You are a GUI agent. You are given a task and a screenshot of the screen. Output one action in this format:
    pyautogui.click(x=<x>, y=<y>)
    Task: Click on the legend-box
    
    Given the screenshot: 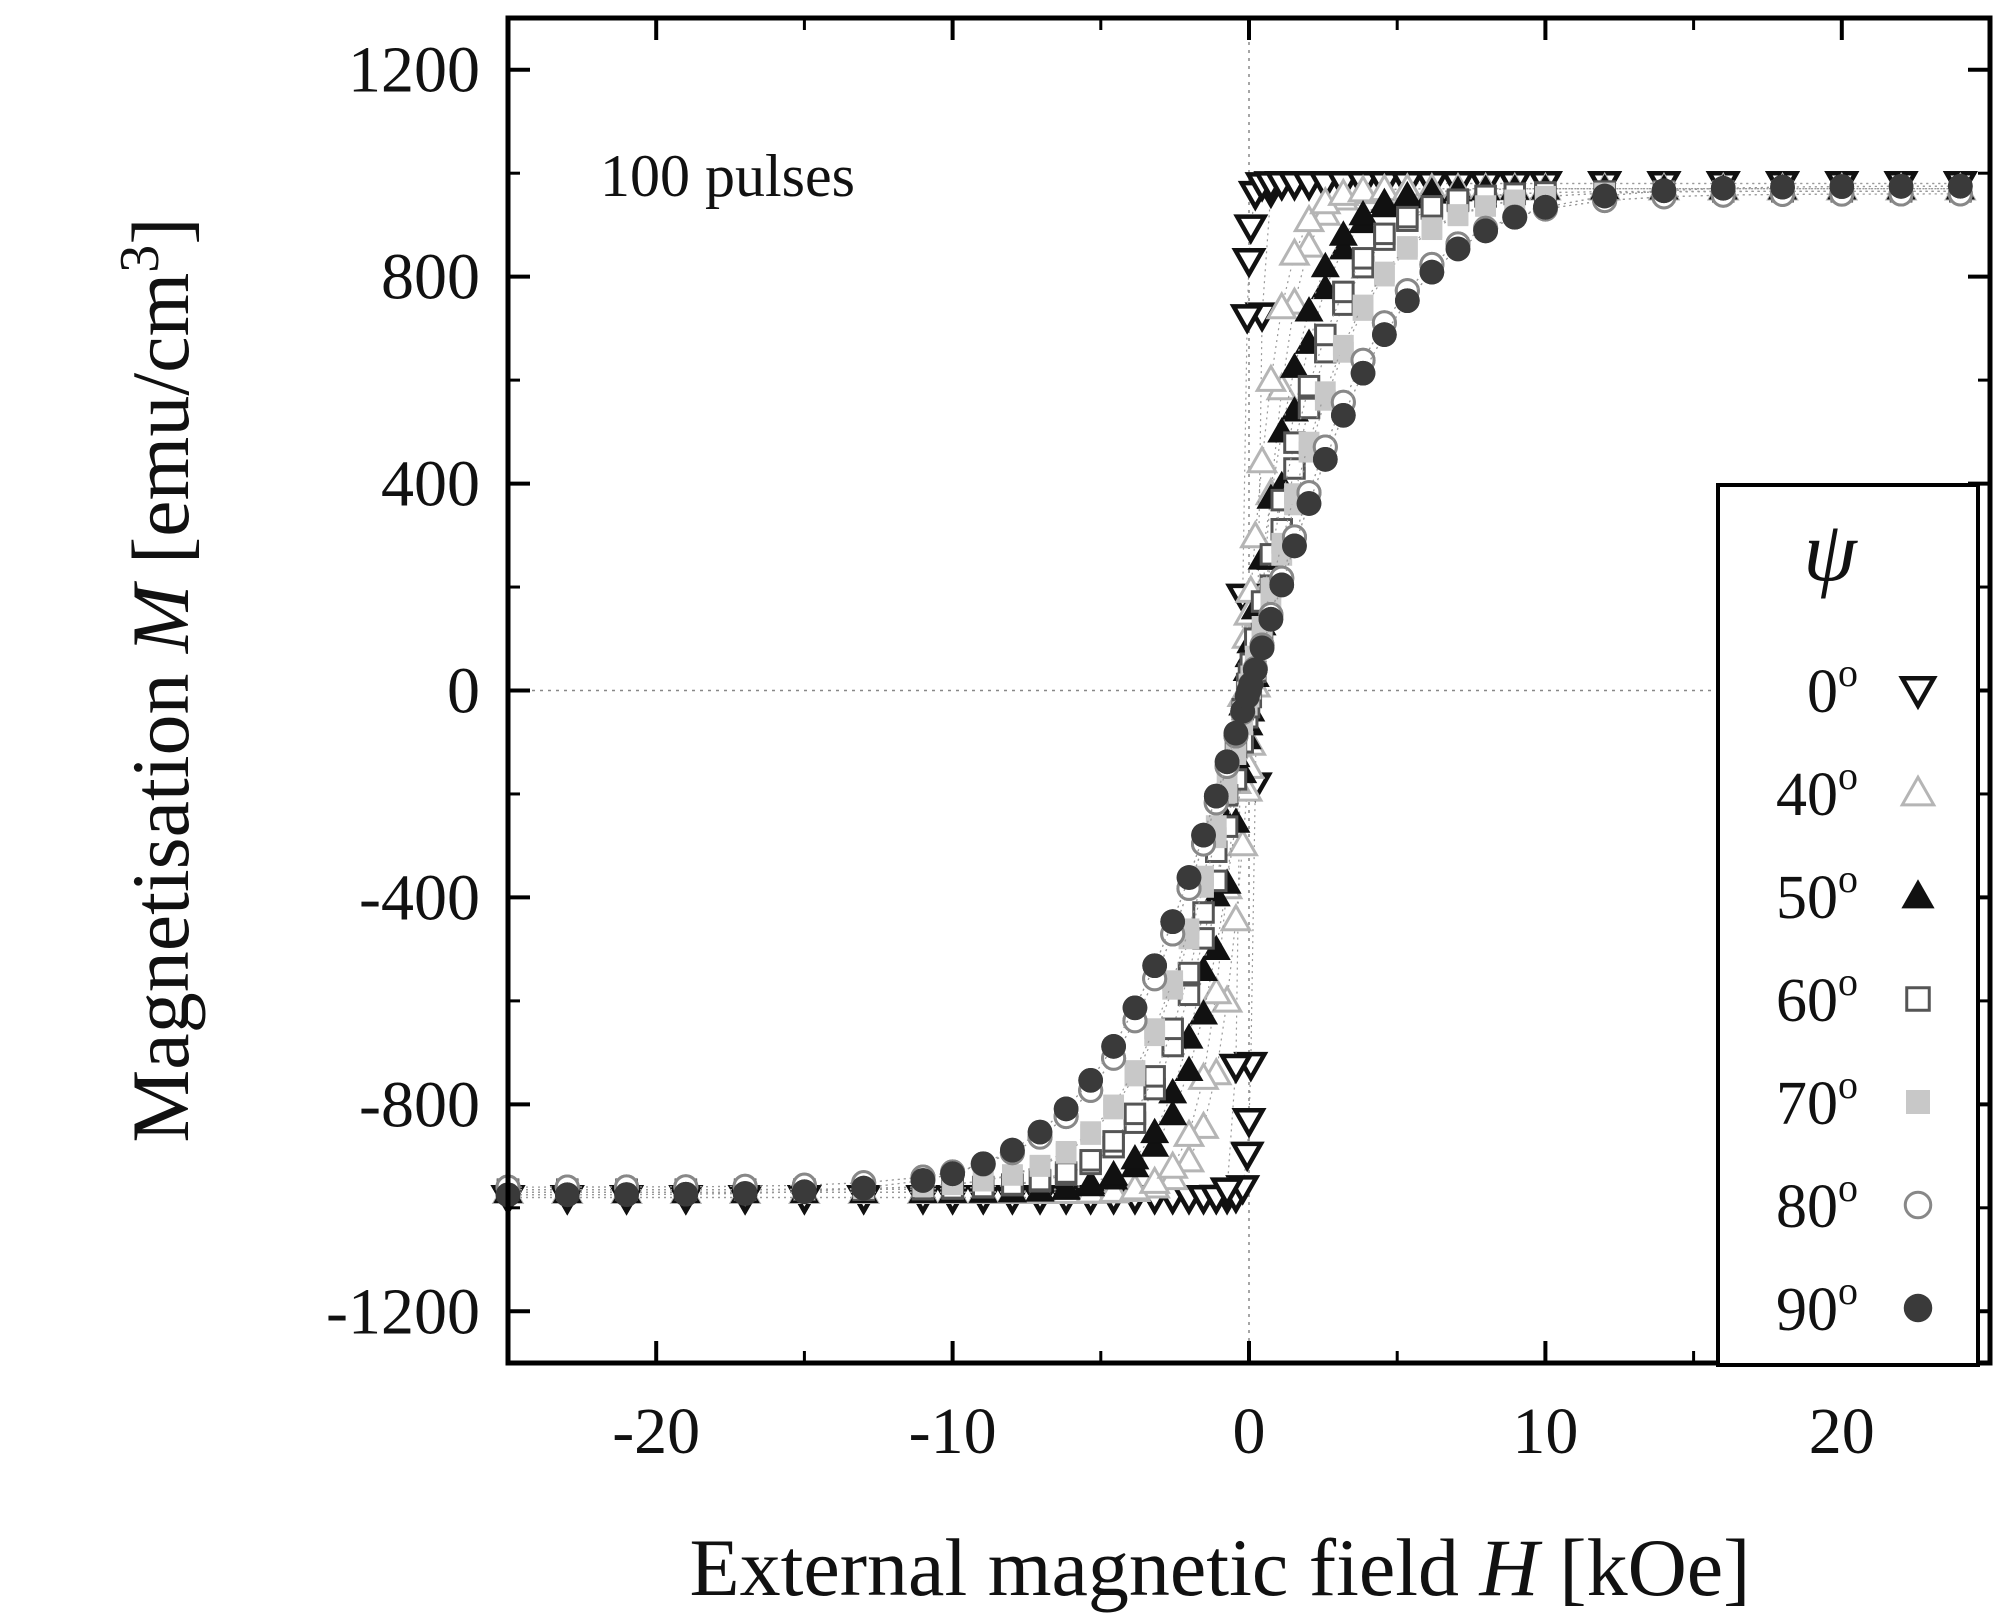 What is the action you would take?
    pyautogui.click(x=1848, y=925)
    